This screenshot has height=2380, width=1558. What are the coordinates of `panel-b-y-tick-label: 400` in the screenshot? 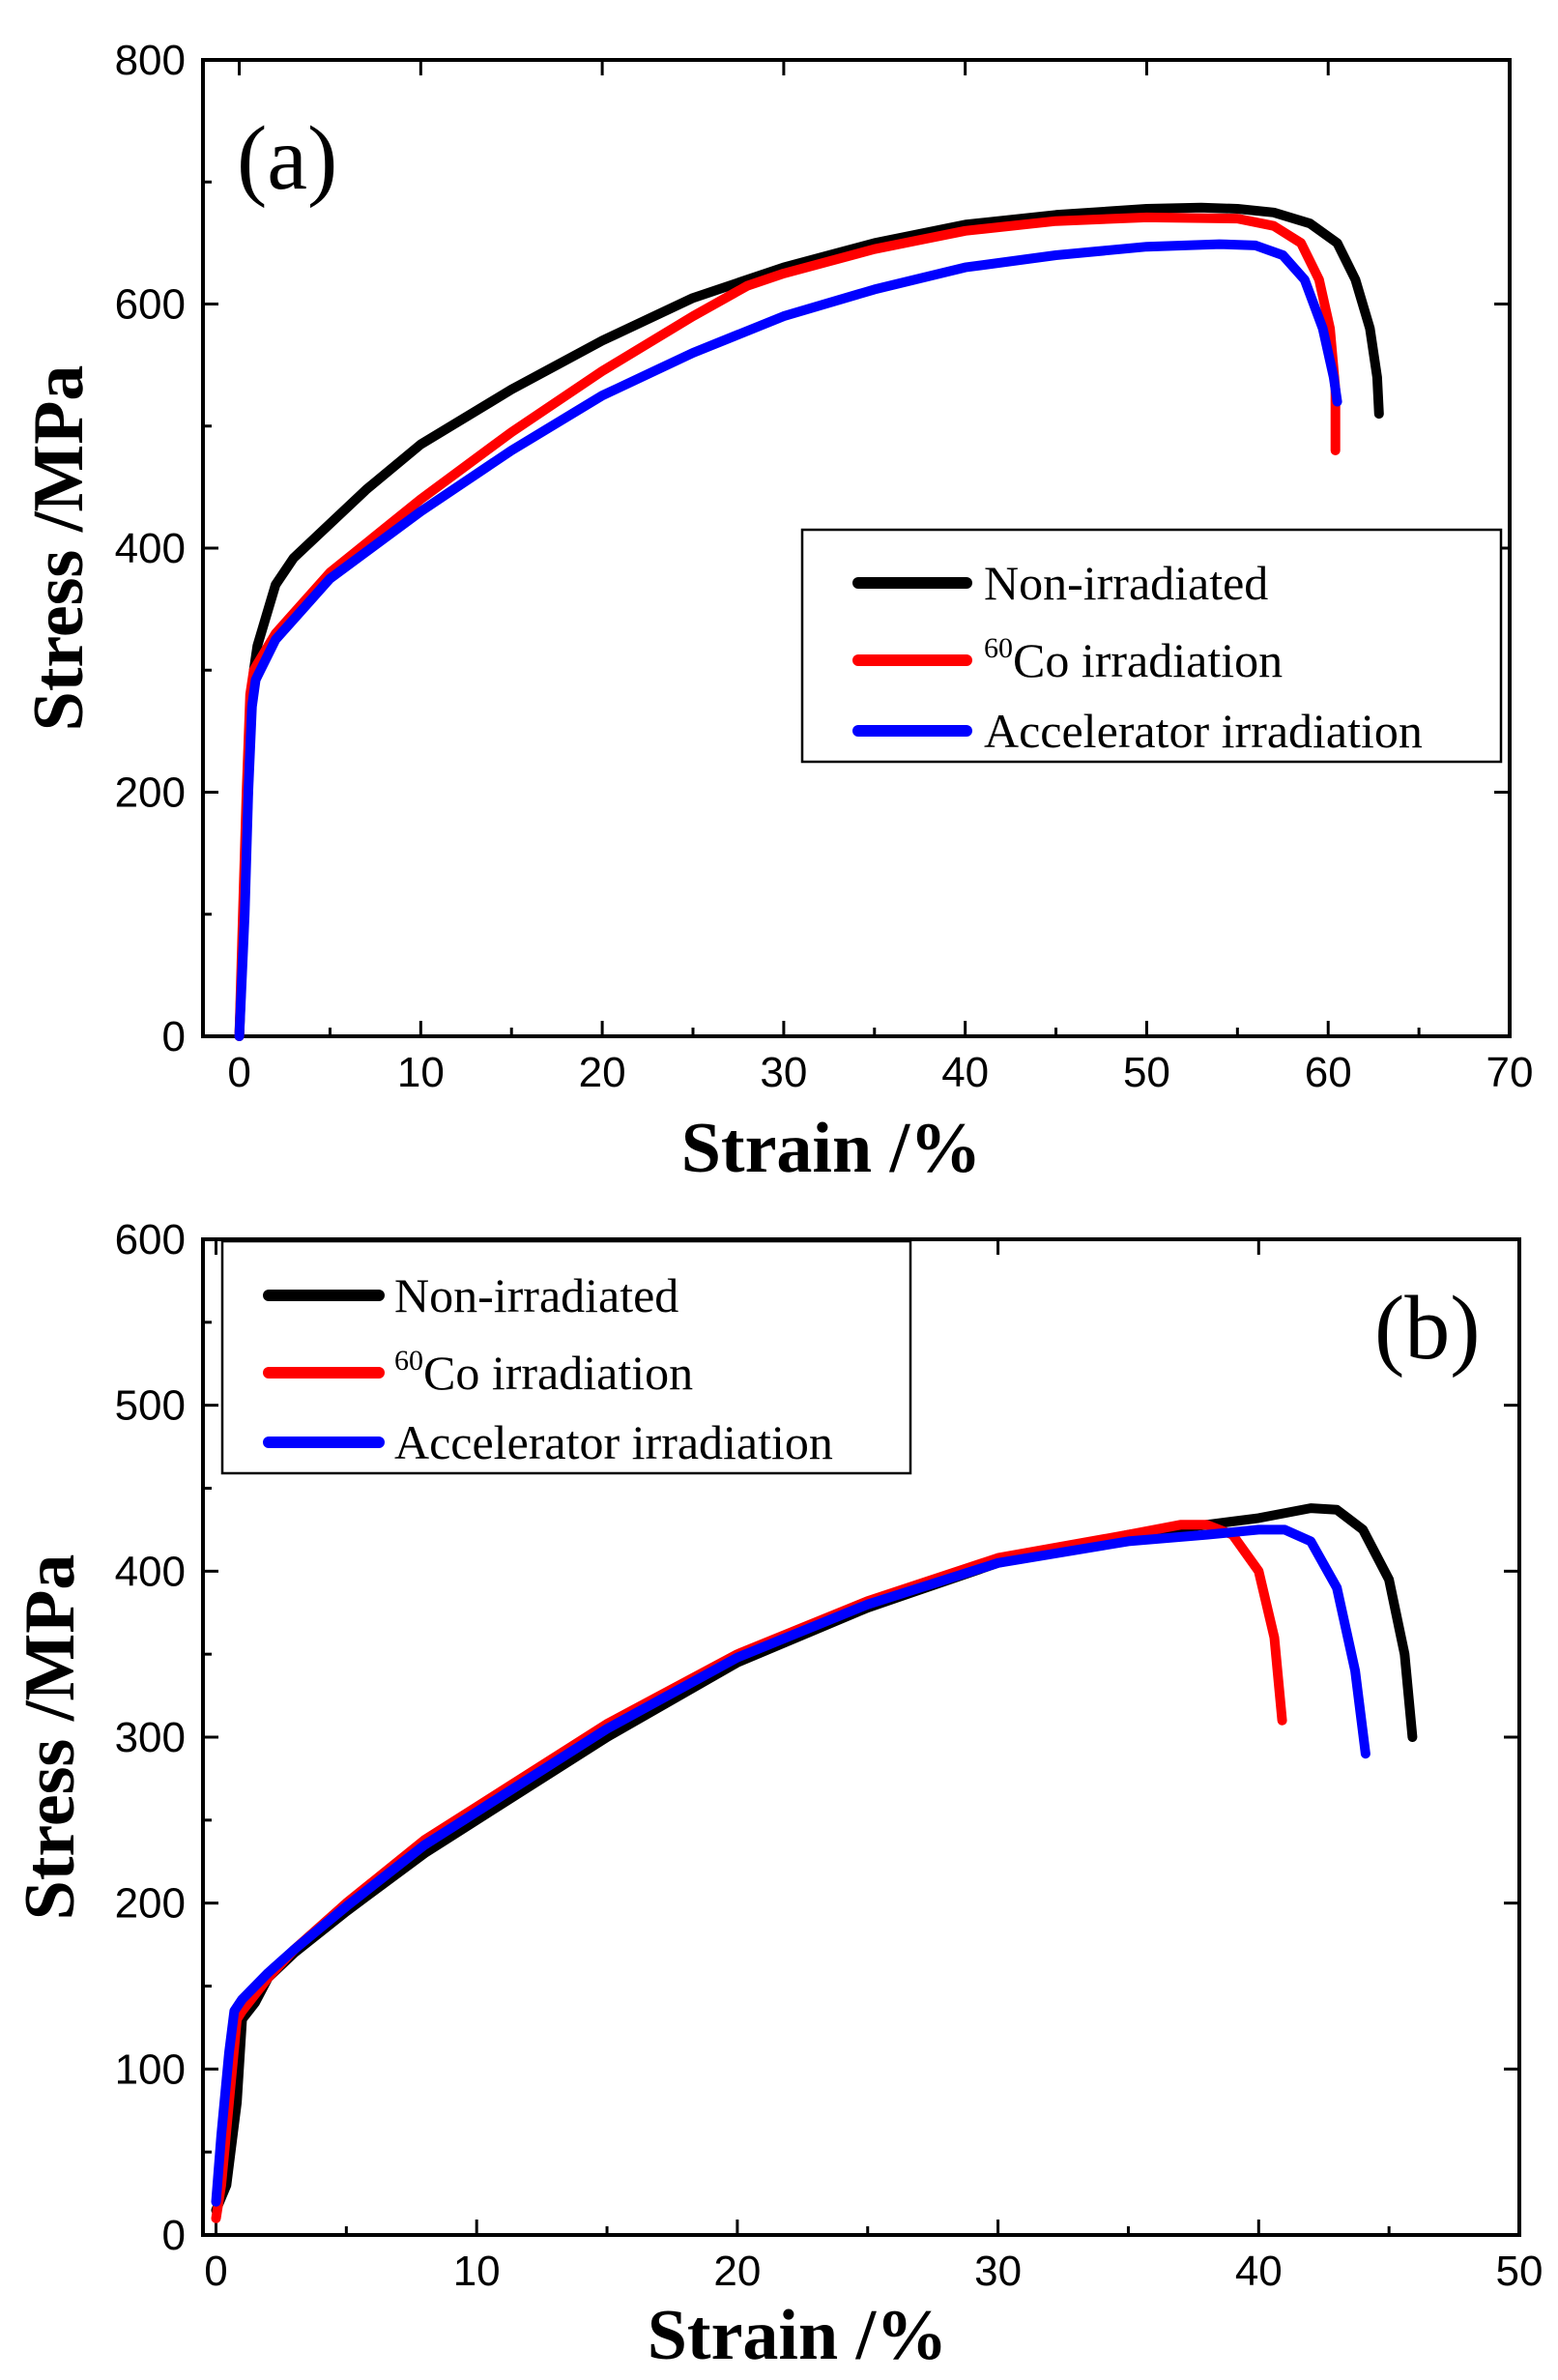 It's located at (150, 1572).